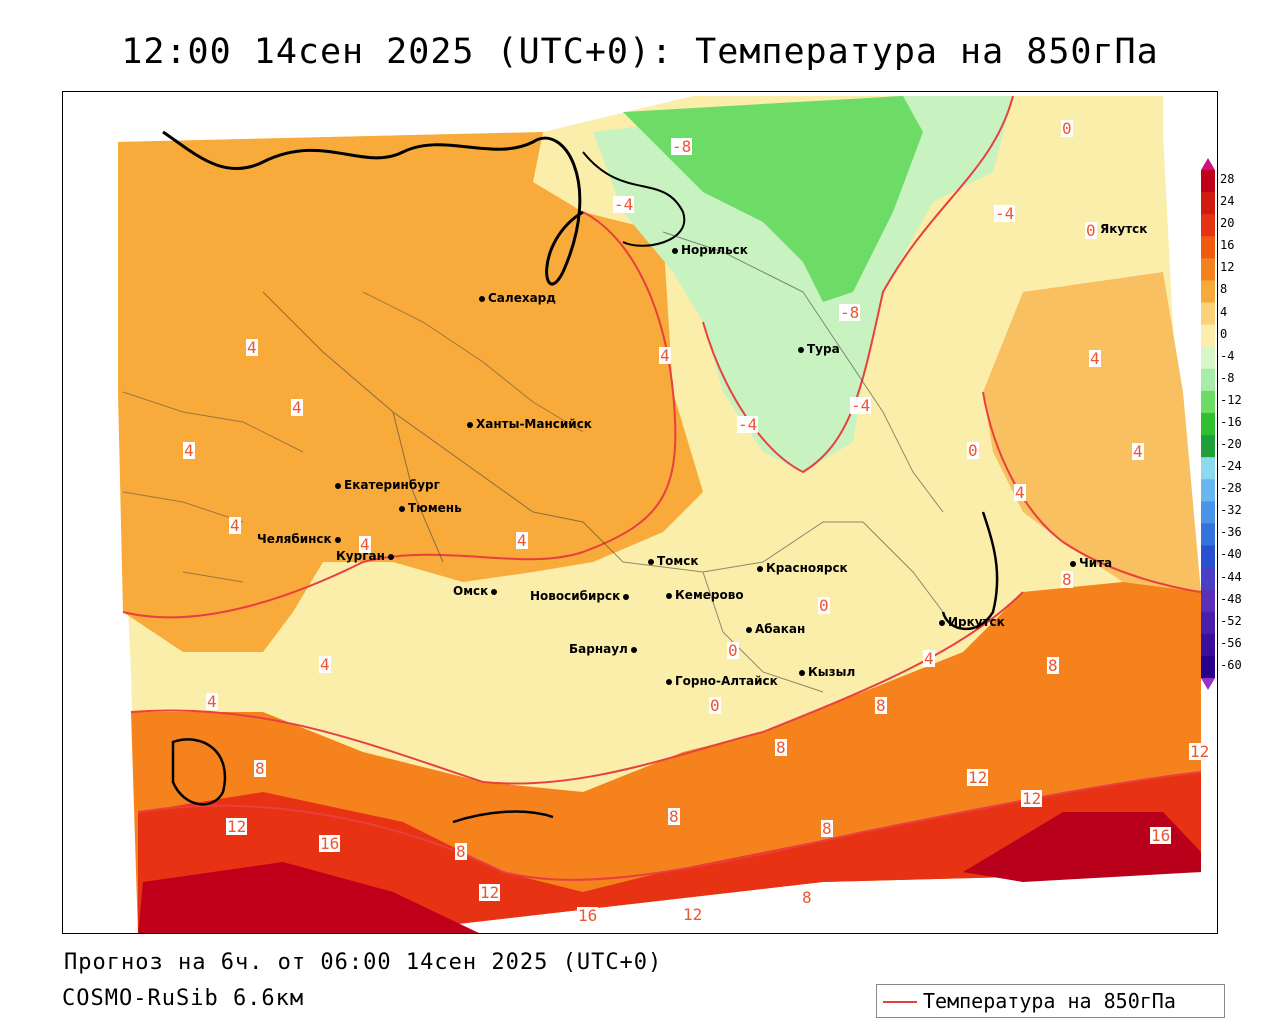 Image resolution: width=1280 pixels, height=1024 pixels. What do you see at coordinates (1208, 684) in the screenshot?
I see `colorbar-bottom-arrow` at bounding box center [1208, 684].